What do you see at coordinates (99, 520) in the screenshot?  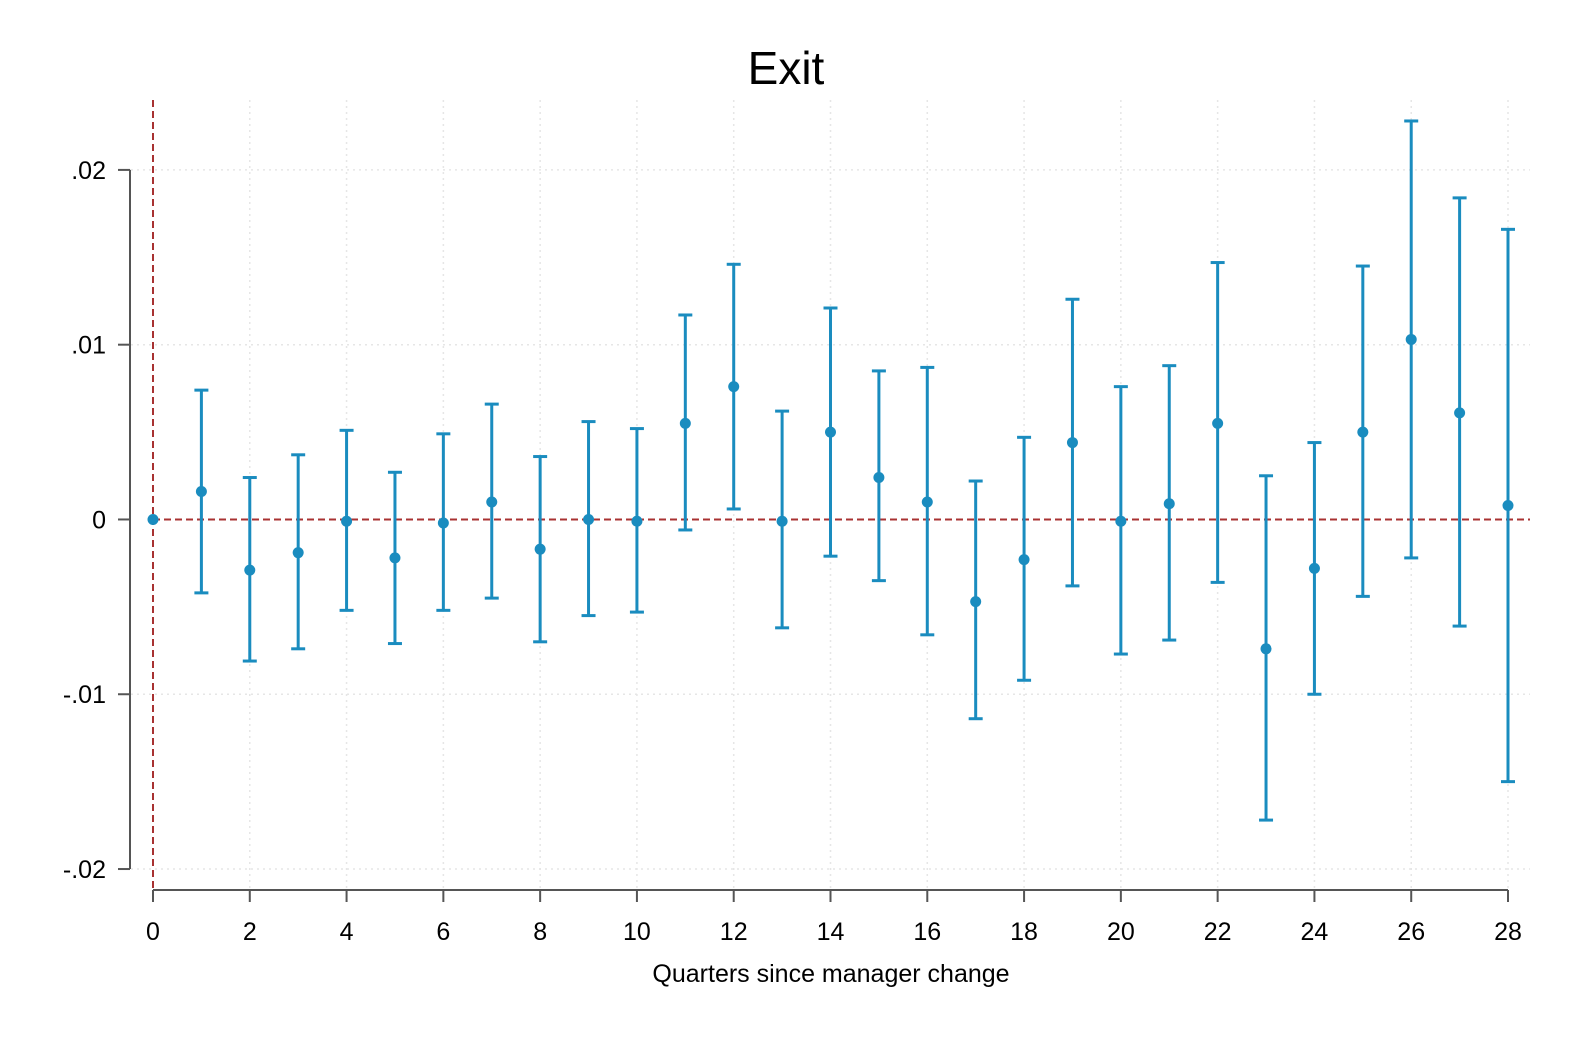 I see `y-tick-label: 0` at bounding box center [99, 520].